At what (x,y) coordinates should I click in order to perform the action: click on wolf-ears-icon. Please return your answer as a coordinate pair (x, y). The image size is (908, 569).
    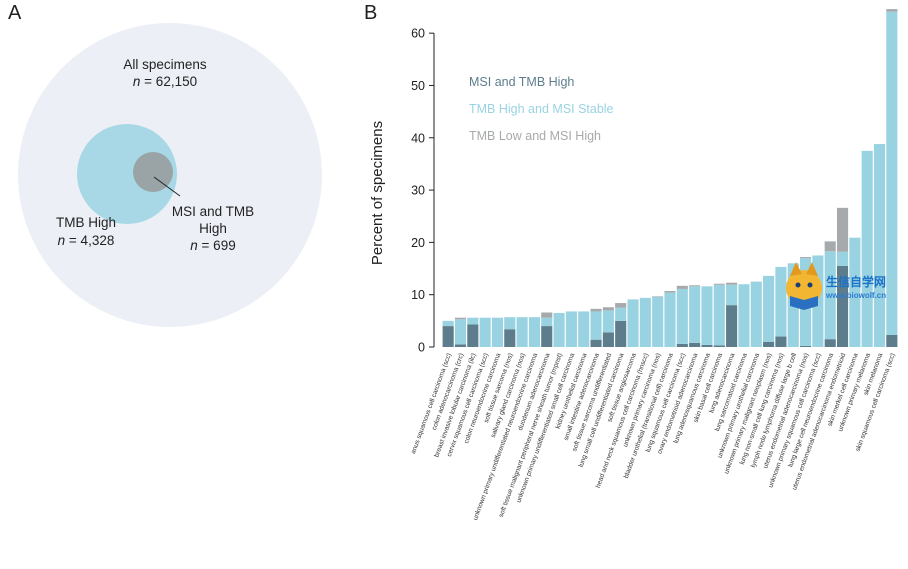
    Looking at the image, I should click on (804, 269).